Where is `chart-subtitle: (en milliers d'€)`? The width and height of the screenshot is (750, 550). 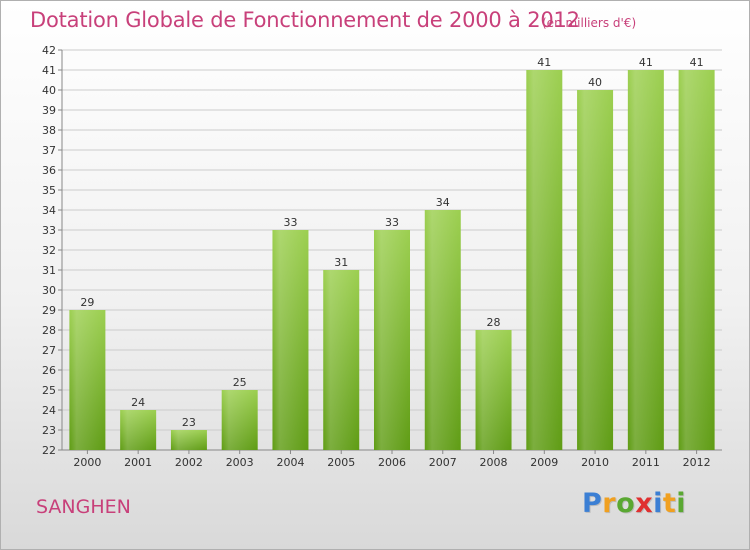 chart-subtitle: (en milliers d'€) is located at coordinates (589, 23).